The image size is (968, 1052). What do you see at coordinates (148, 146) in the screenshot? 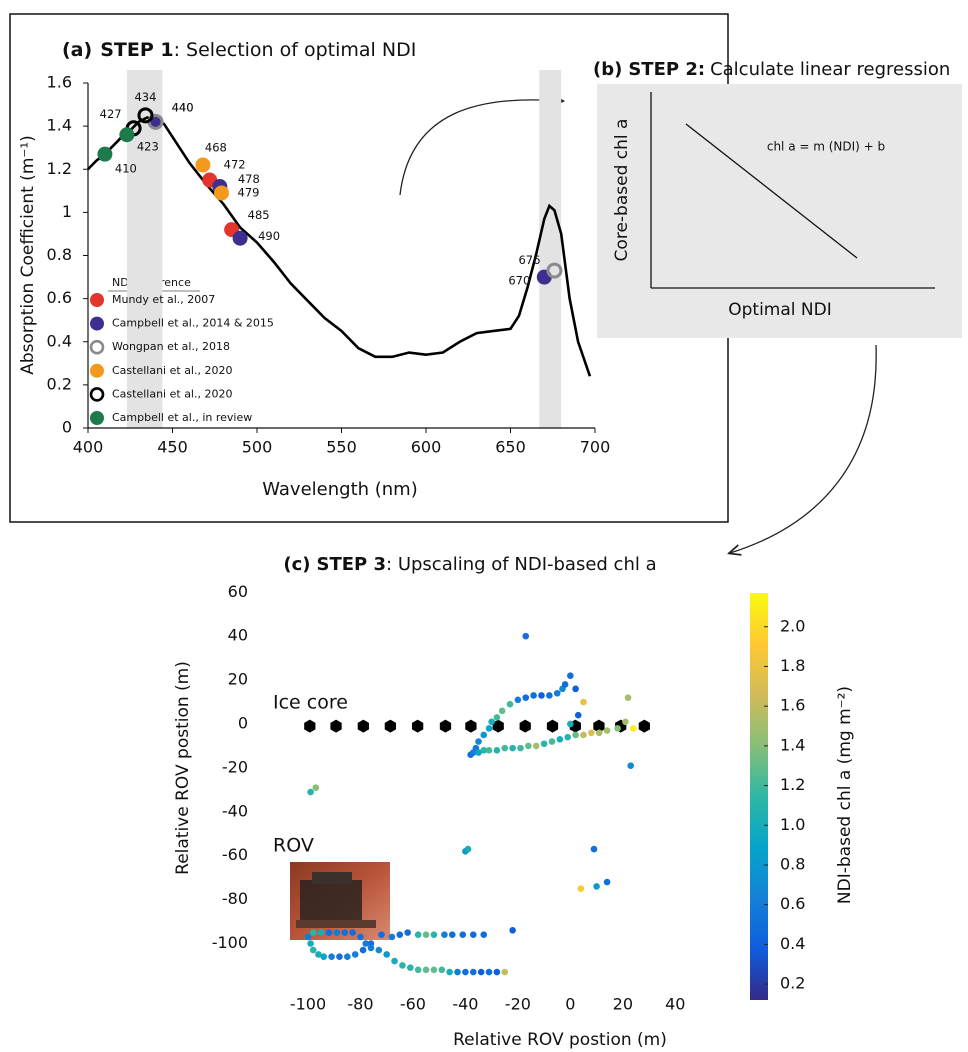
I see `point-label: 423` at bounding box center [148, 146].